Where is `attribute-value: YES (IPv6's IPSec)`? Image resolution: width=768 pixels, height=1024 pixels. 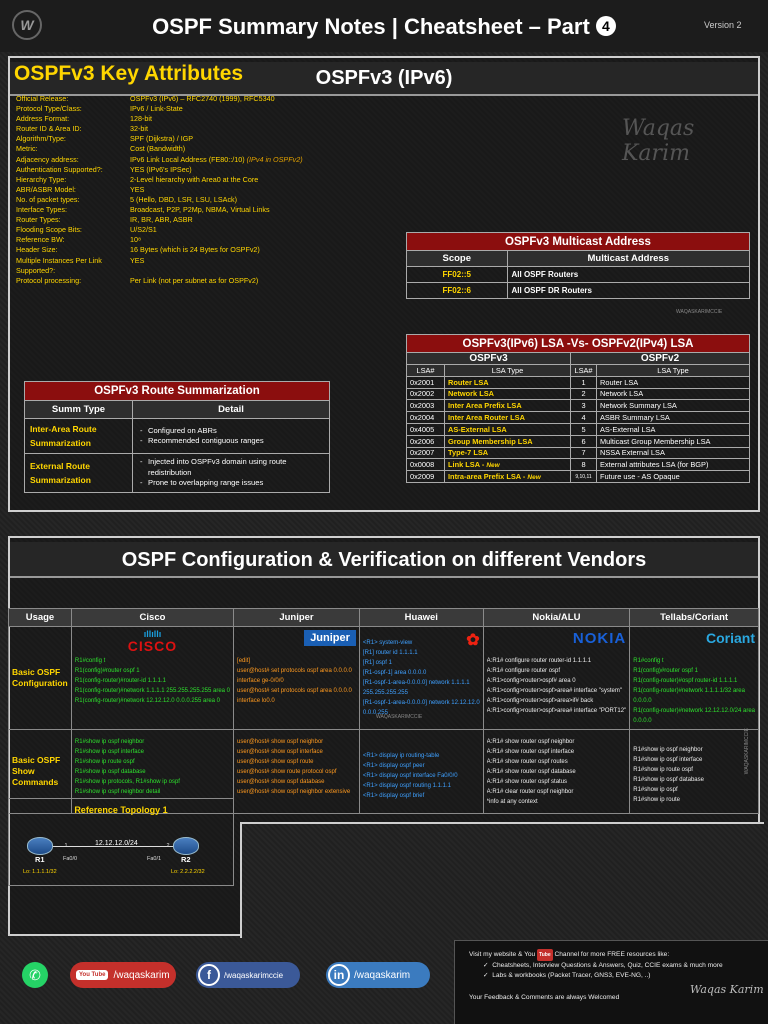
attribute-value: YES (IPv6's IPSec) is located at coordinates (161, 169).